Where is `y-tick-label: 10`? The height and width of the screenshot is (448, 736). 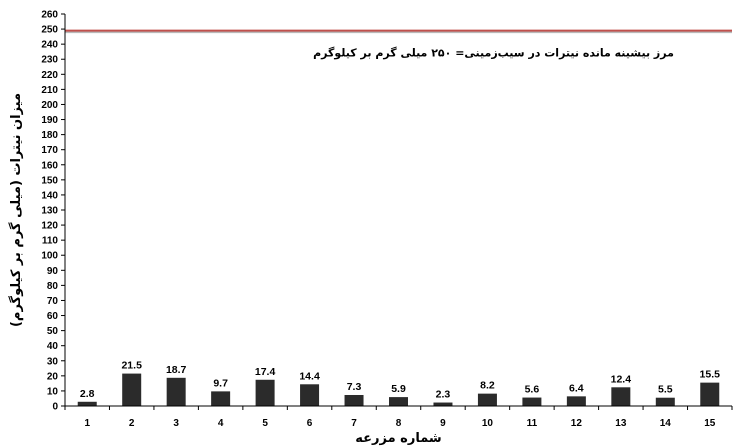
y-tick-label: 10 is located at coordinates (53, 391).